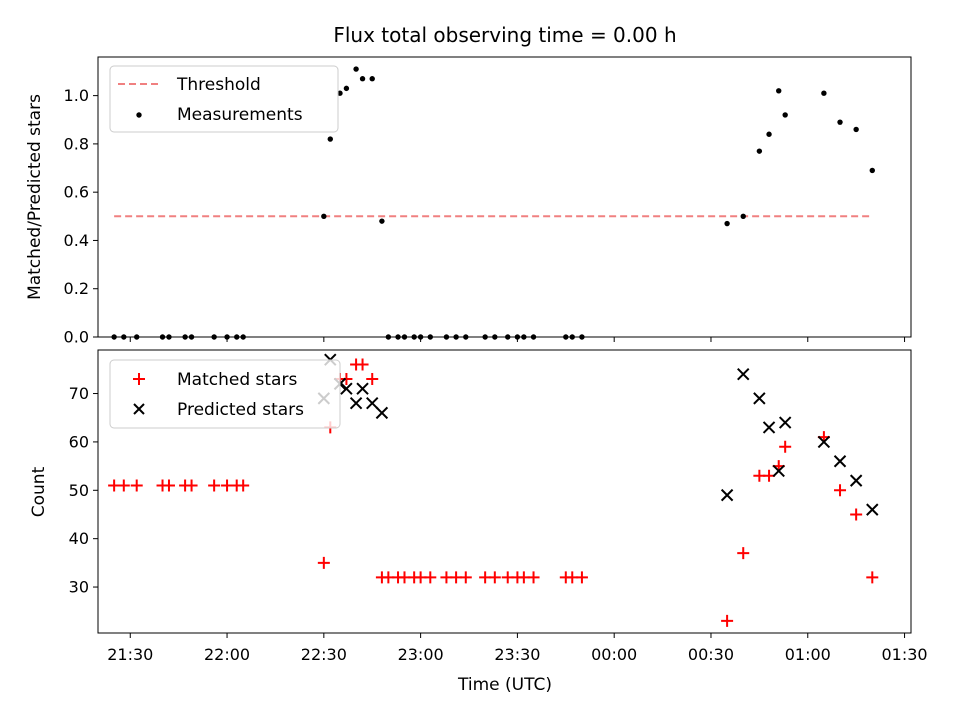 The height and width of the screenshot is (720, 960). I want to click on y-tick-label: 30, so click(79, 587).